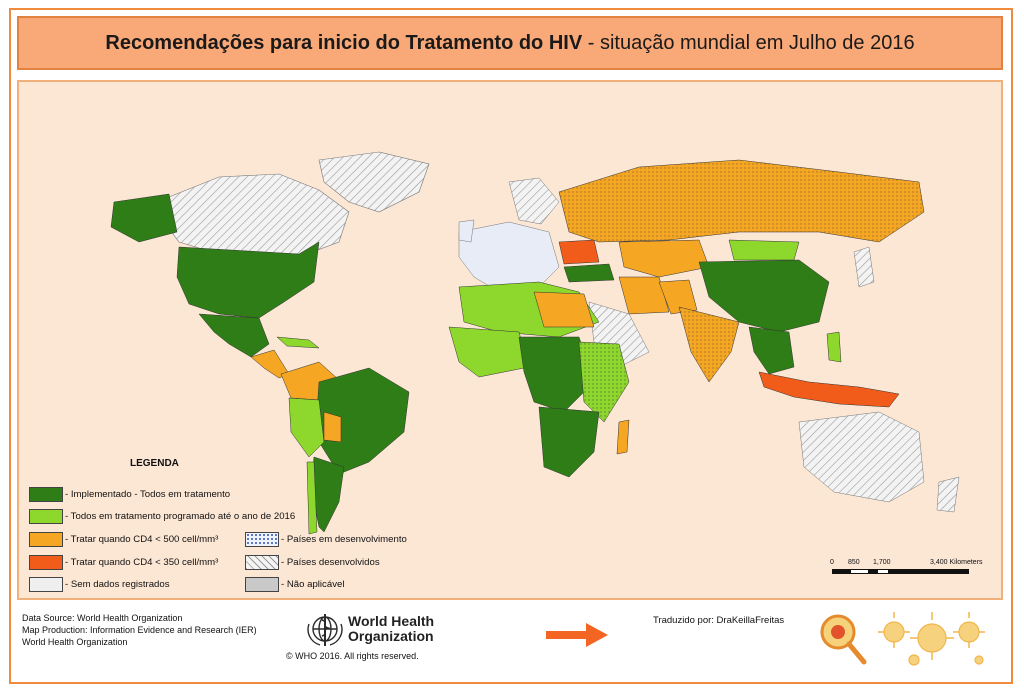 Image resolution: width=1024 pixels, height=694 pixels. What do you see at coordinates (332, 427) in the screenshot?
I see `region-bolivia` at bounding box center [332, 427].